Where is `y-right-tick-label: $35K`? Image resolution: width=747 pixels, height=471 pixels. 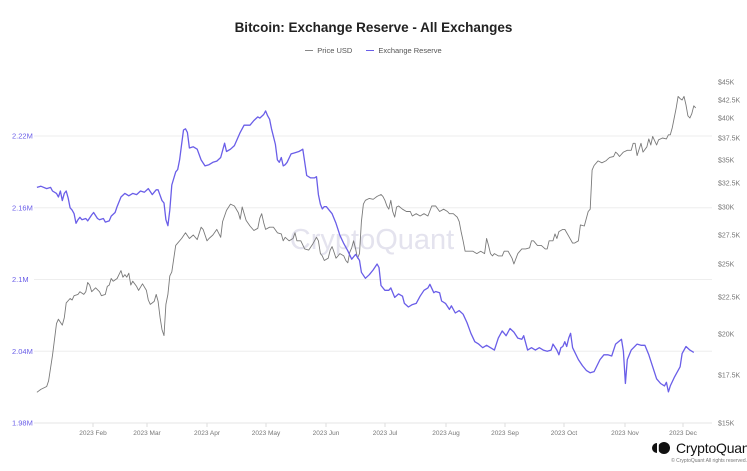 y-right-tick-label: $35K is located at coordinates (726, 161).